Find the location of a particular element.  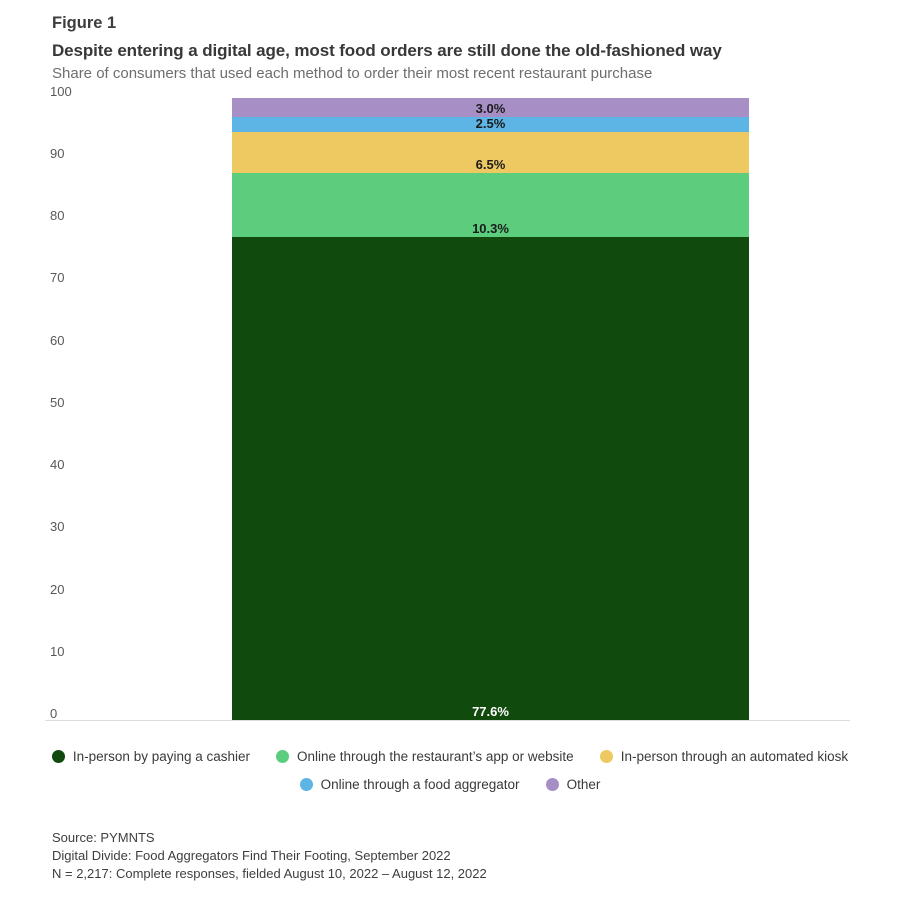

legend-item-in-person-by-paying-a-cashier: In-person by paying a cashier is located at coordinates (151, 756).